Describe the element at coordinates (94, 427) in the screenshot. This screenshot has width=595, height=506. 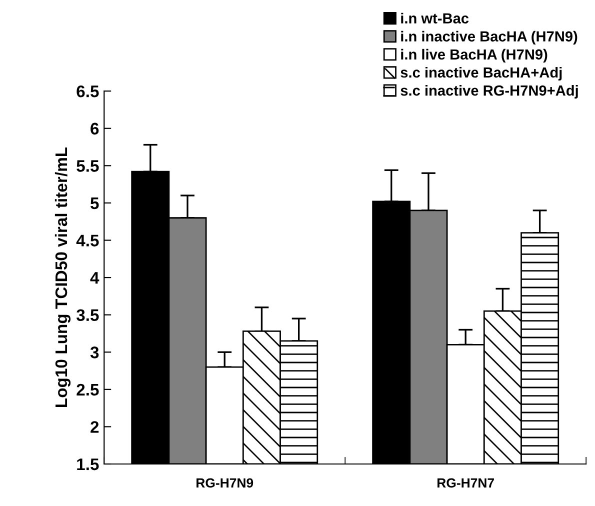
I see `y-tick-label: 2` at that location.